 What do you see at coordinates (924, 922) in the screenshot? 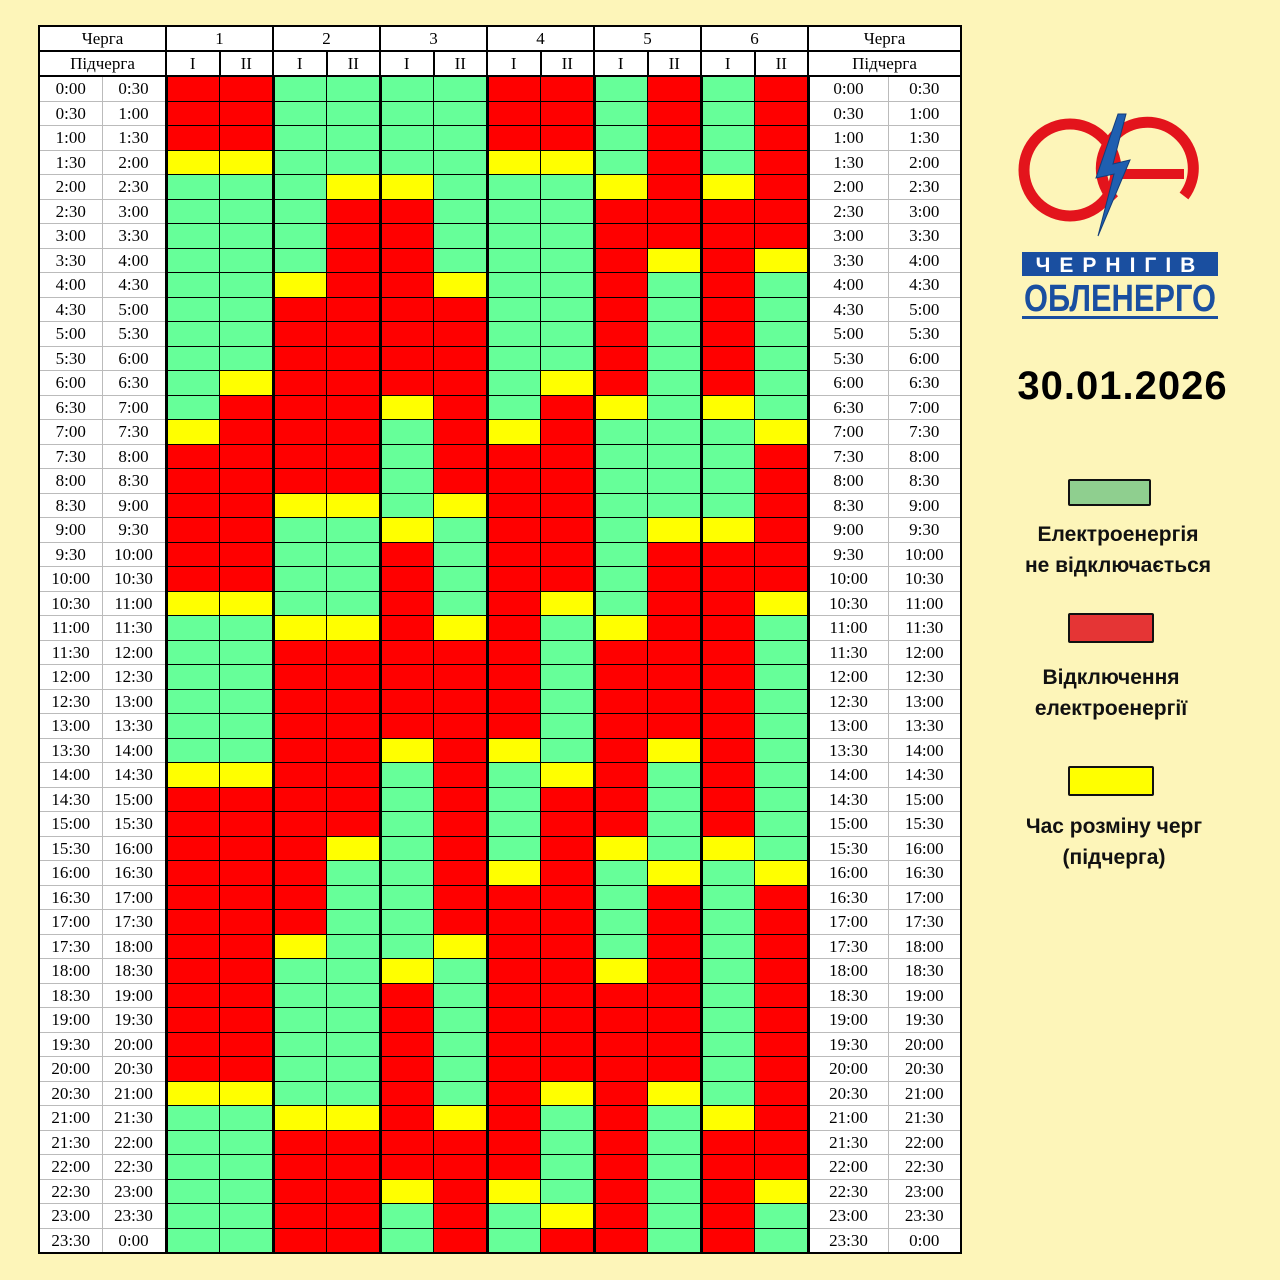
I see `time-to: 17:30` at bounding box center [924, 922].